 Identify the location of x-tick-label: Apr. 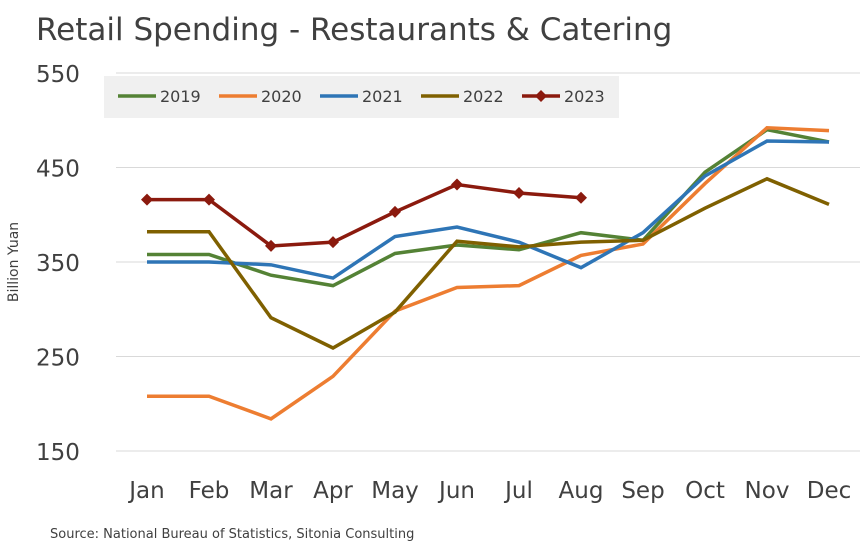
(333, 491).